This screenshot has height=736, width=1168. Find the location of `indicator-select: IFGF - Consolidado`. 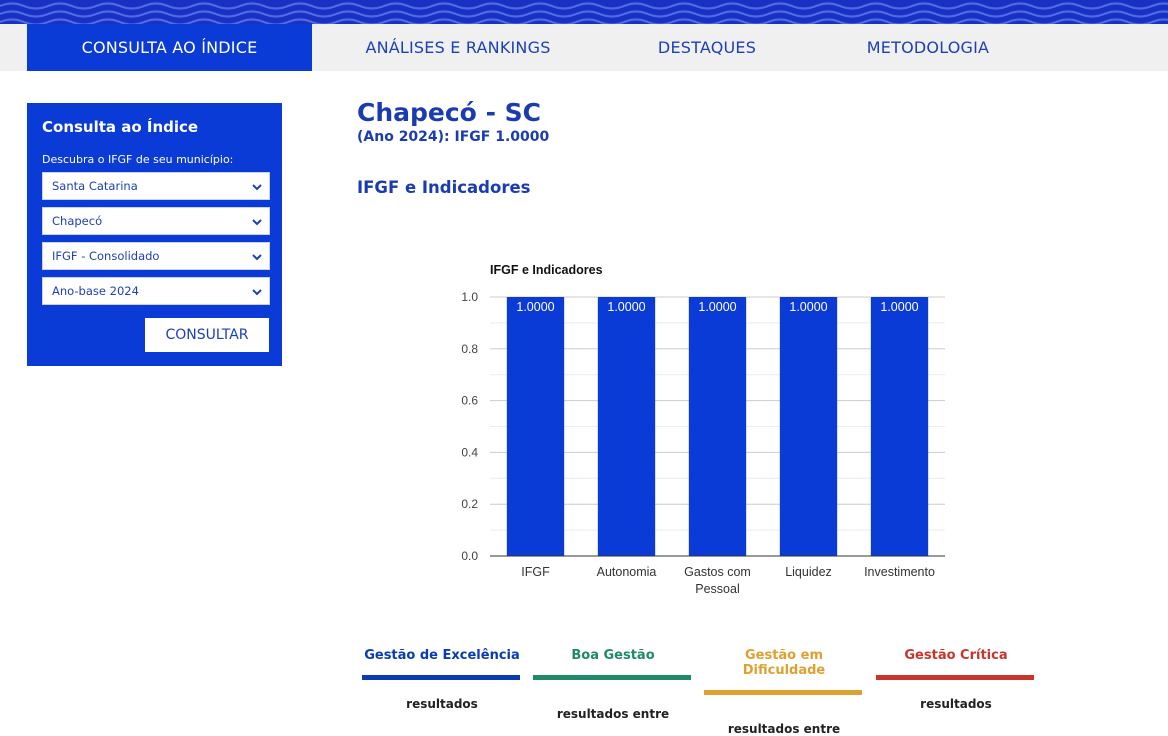

indicator-select: IFGF - Consolidado is located at coordinates (156, 256).